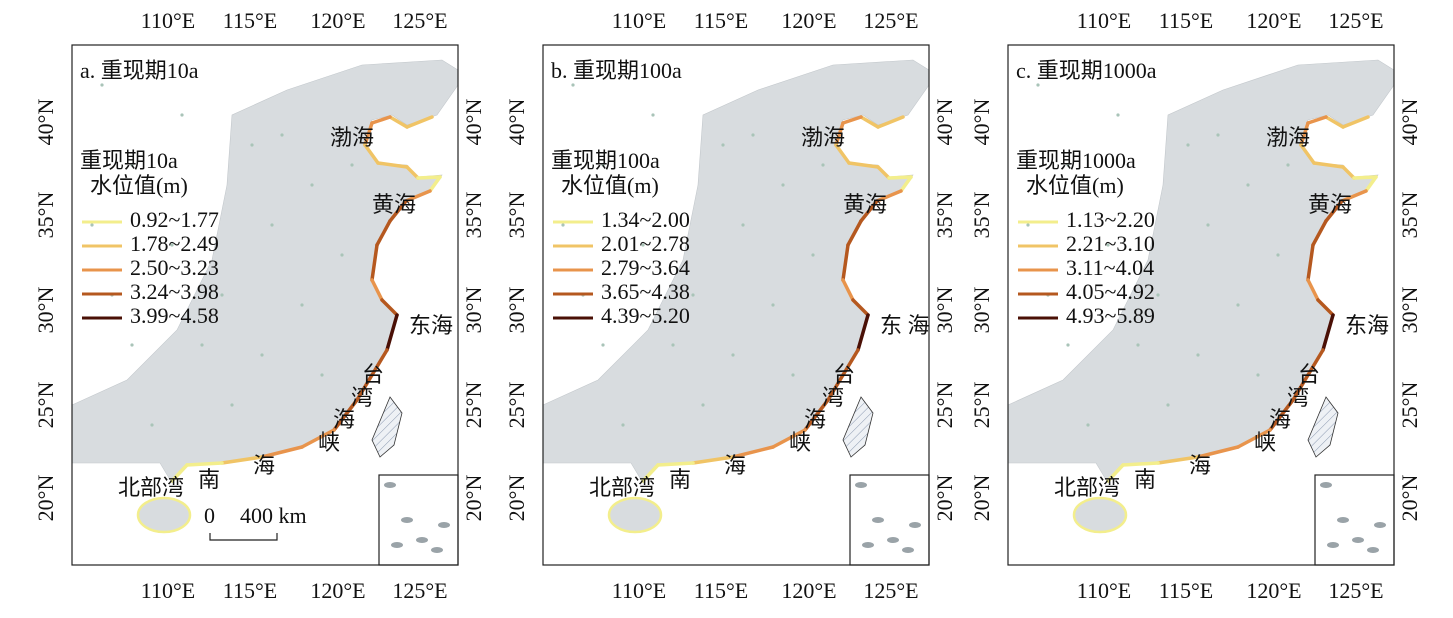 The image size is (1453, 618). What do you see at coordinates (905, 325) in the screenshot?
I see `place-label: 东 海` at bounding box center [905, 325].